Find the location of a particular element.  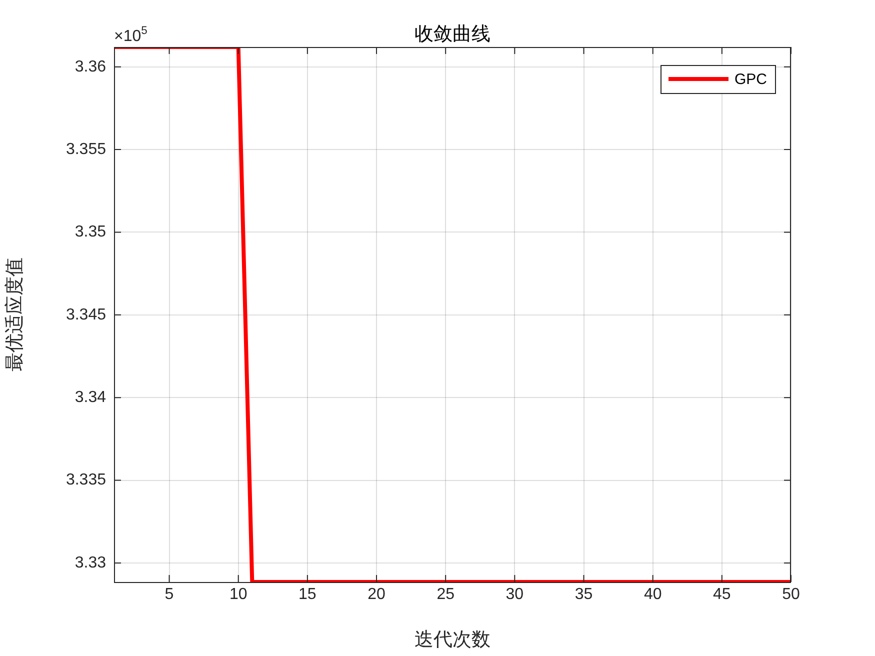

chart-title: 收敛曲线 is located at coordinates (452, 34).